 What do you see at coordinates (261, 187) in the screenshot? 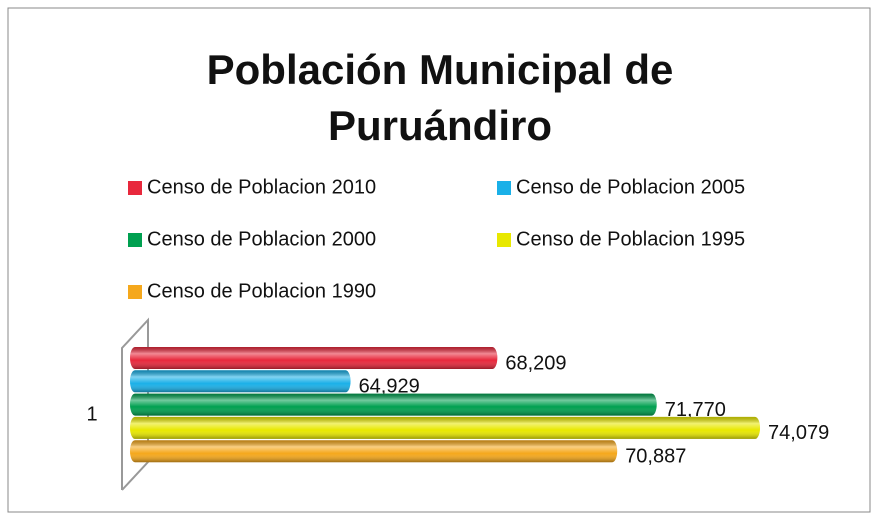
I see `legend-label: Censo de Poblacion 2010` at bounding box center [261, 187].